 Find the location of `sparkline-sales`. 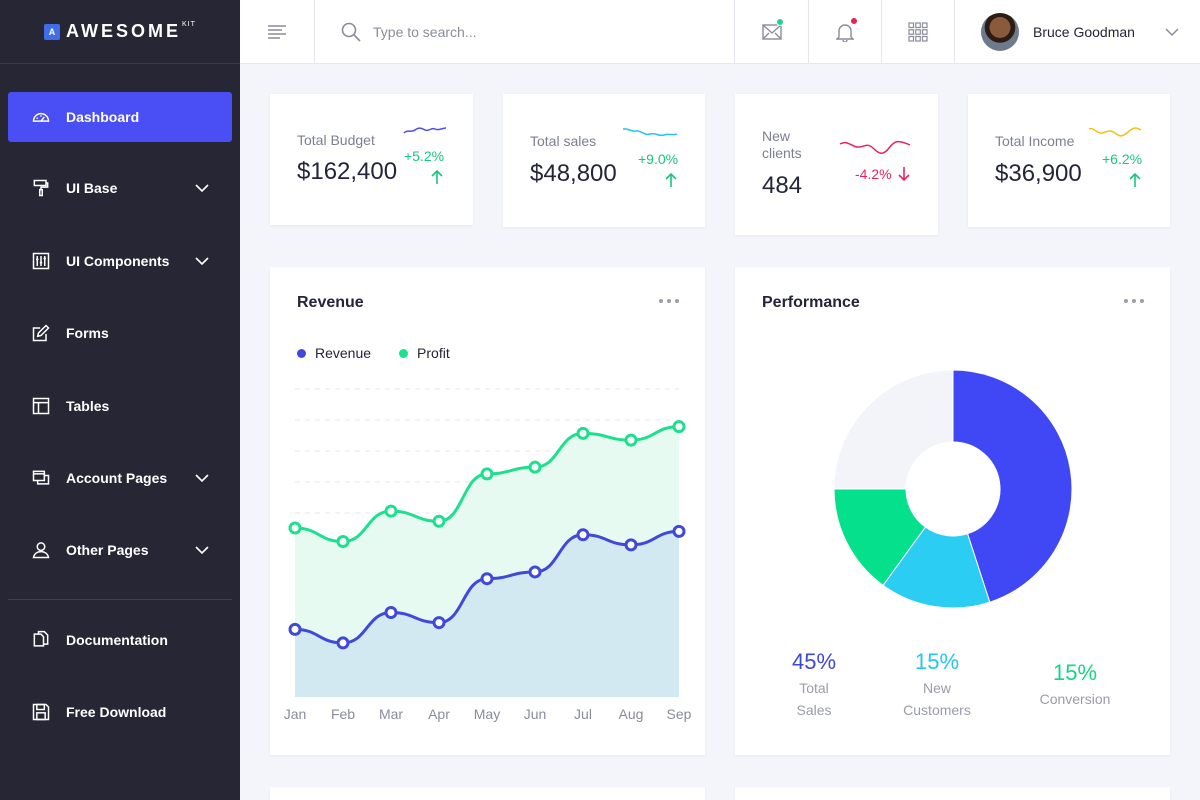

sparkline-sales is located at coordinates (650, 132).